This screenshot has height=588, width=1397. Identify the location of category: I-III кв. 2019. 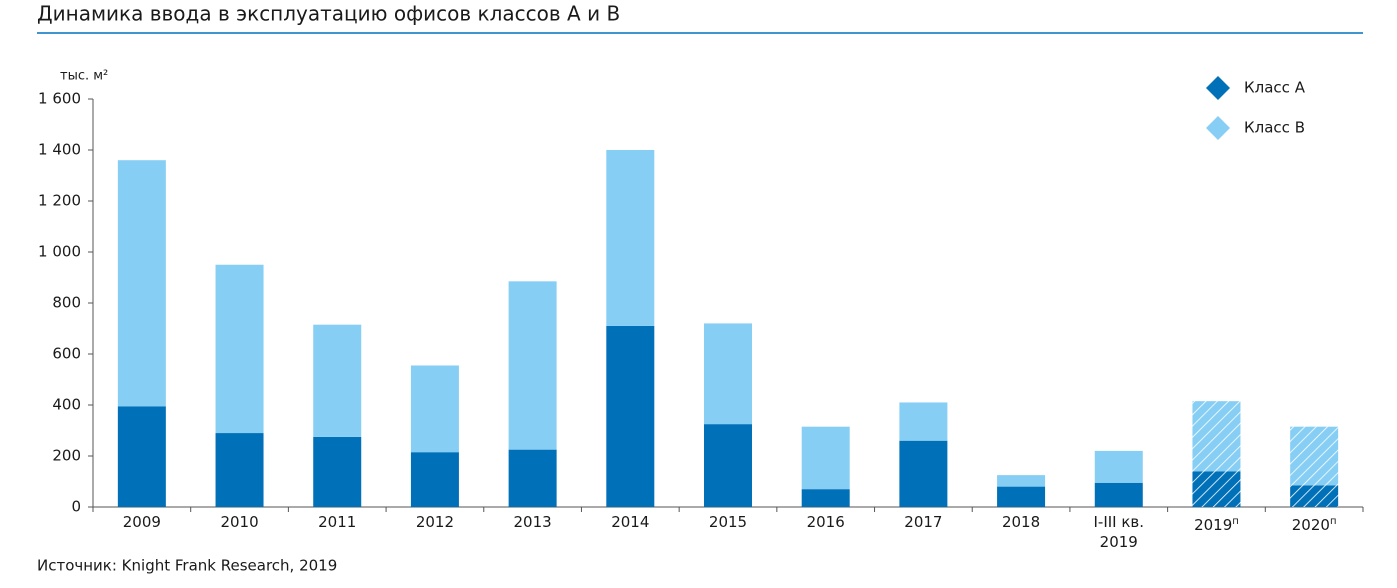
(1119, 532).